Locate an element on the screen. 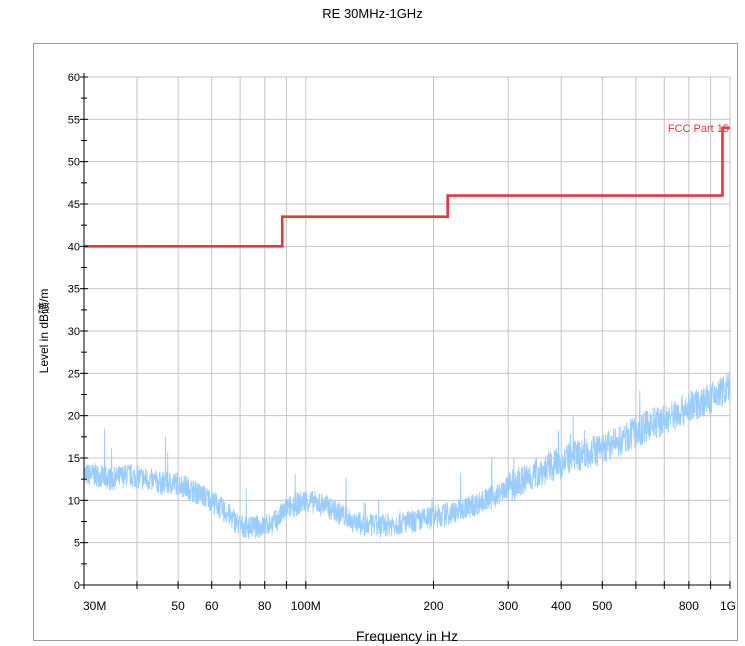 The image size is (745, 646). y-tick-label: 35 is located at coordinates (74, 290).